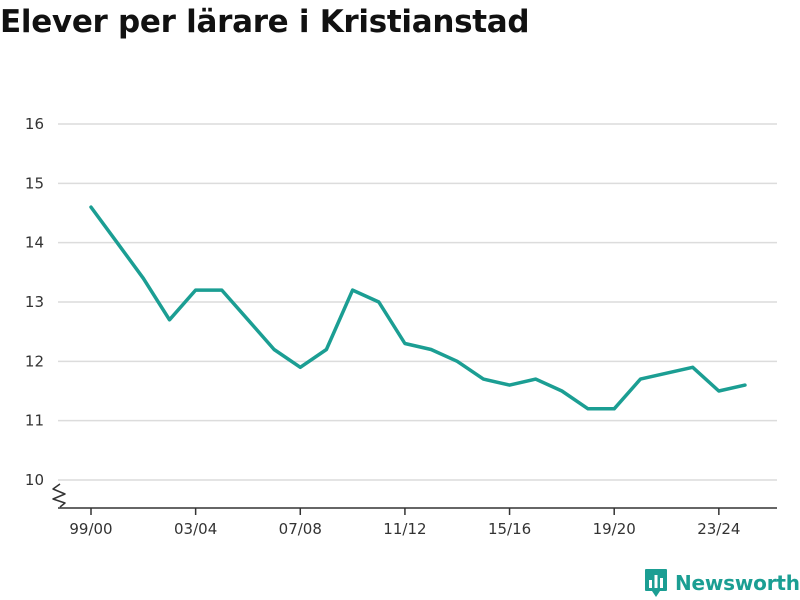 The image size is (800, 600). What do you see at coordinates (265, 22) in the screenshot?
I see `chart-title: Elever per lärare i Kristianstad` at bounding box center [265, 22].